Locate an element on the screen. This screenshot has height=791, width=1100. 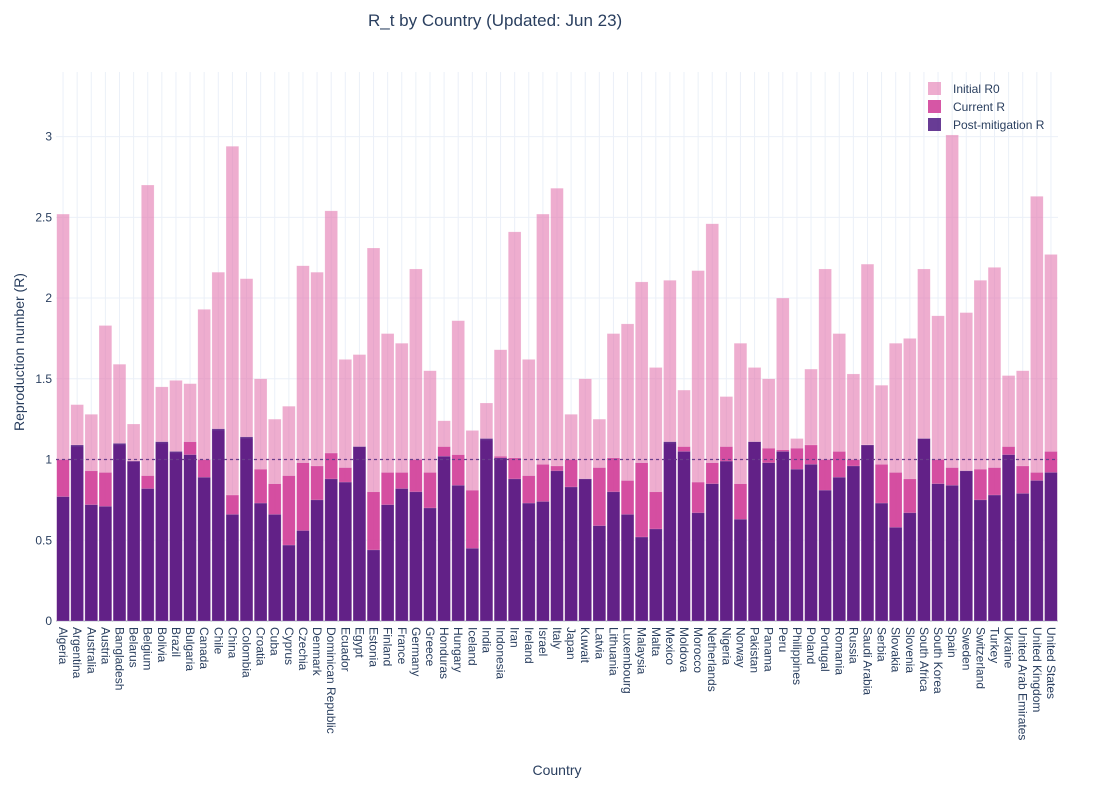
bar-post-mitigation-r-saudi-arabia is located at coordinates (867, 533).